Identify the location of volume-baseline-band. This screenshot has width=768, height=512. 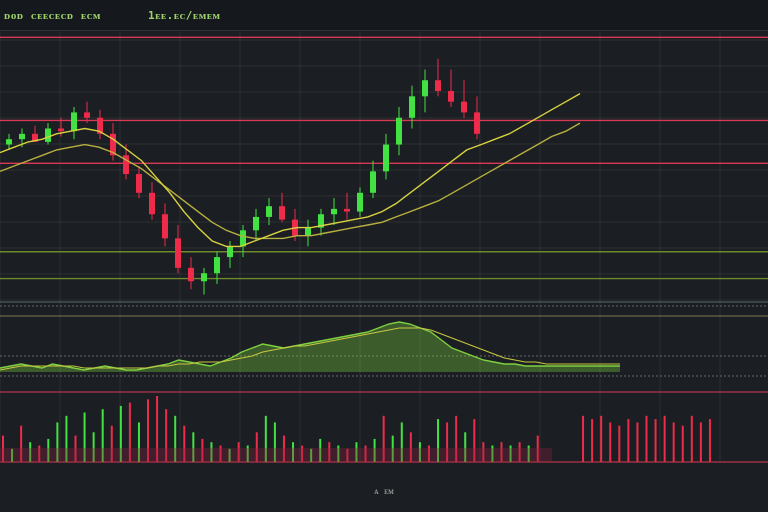
(276, 455).